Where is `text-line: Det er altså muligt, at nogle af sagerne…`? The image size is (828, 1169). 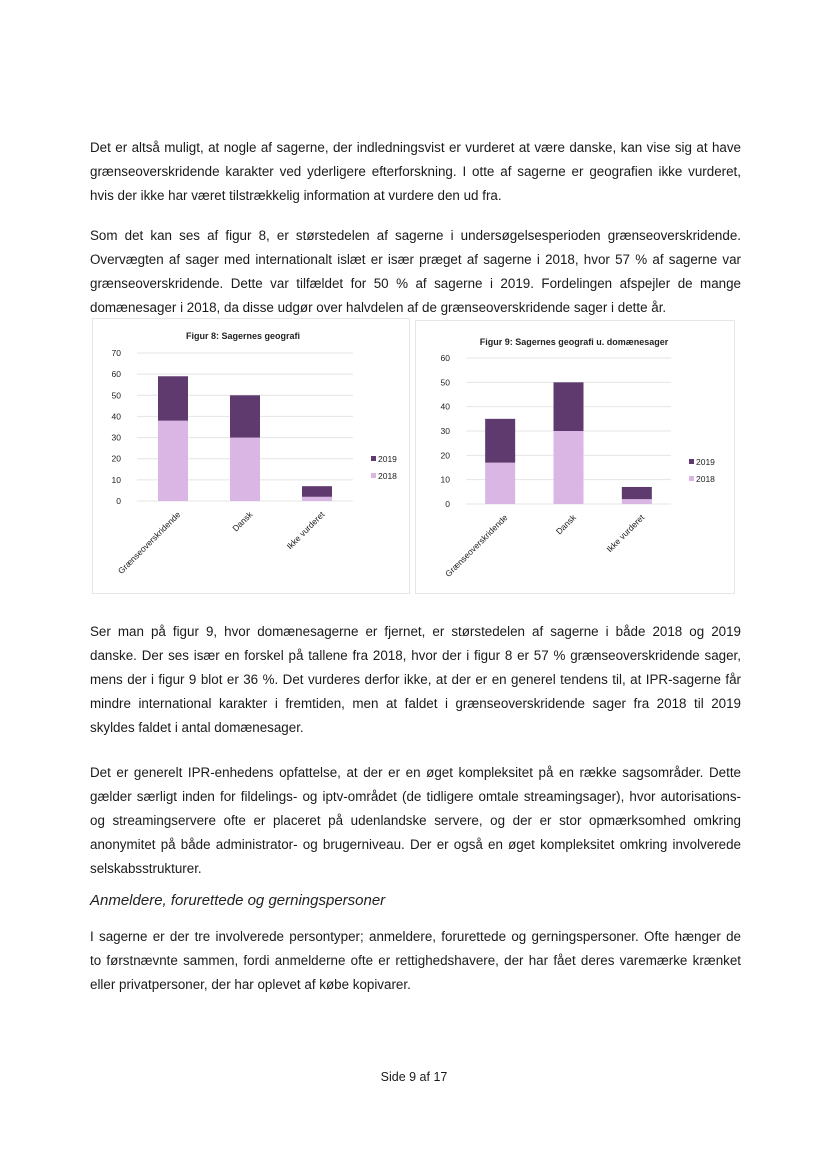
text-line: Det er altså muligt, at nogle af sagerne… is located at coordinates (415, 147).